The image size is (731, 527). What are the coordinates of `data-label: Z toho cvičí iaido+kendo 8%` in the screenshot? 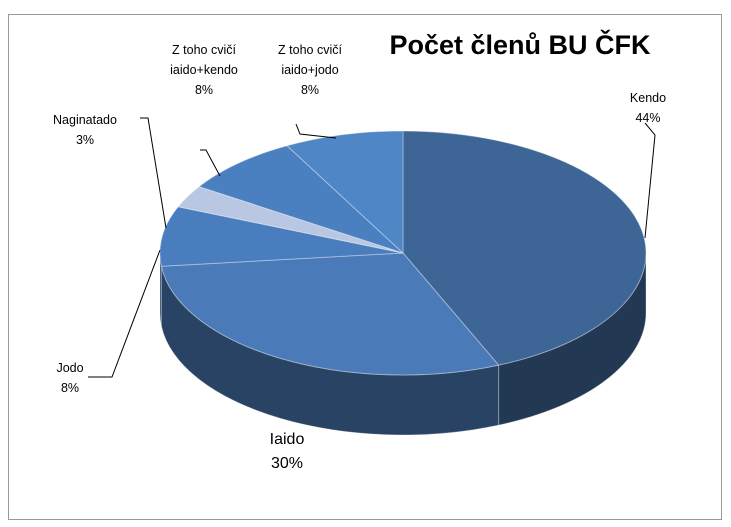 It's located at (204, 70).